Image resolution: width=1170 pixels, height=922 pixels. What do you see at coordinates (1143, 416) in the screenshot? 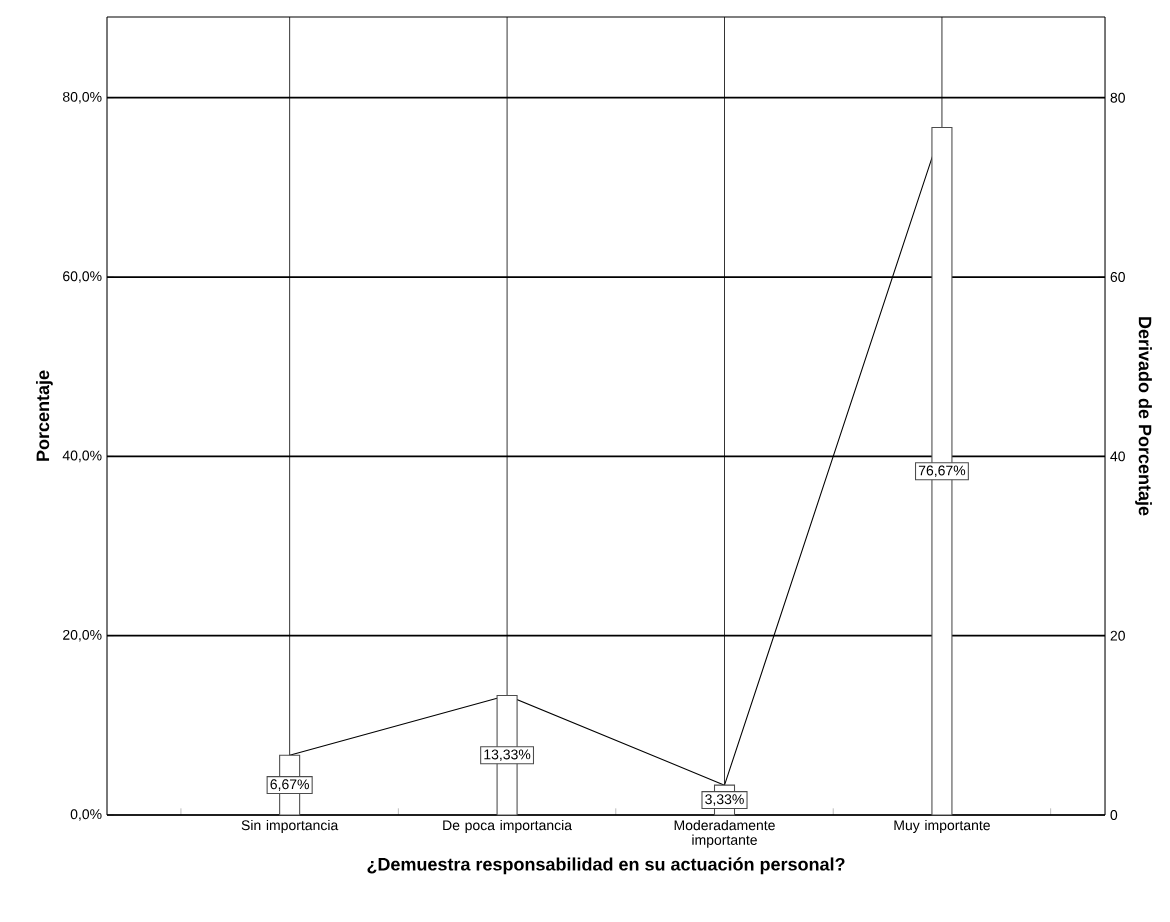
I see `y2-axis-title: Derivado de Porcentaje` at bounding box center [1143, 416].